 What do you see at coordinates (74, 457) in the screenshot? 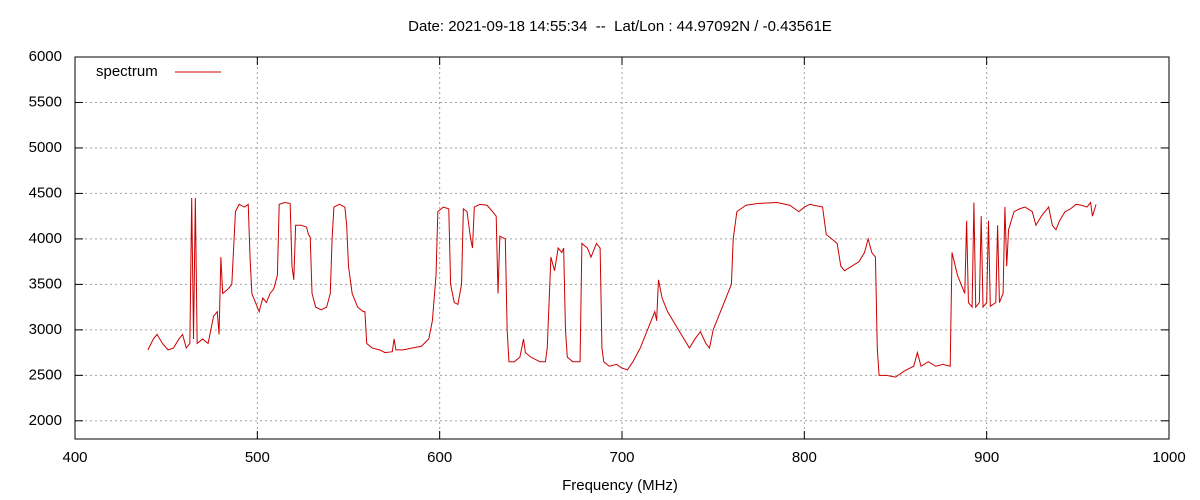
I see `x-tick-label: 400` at bounding box center [74, 457].